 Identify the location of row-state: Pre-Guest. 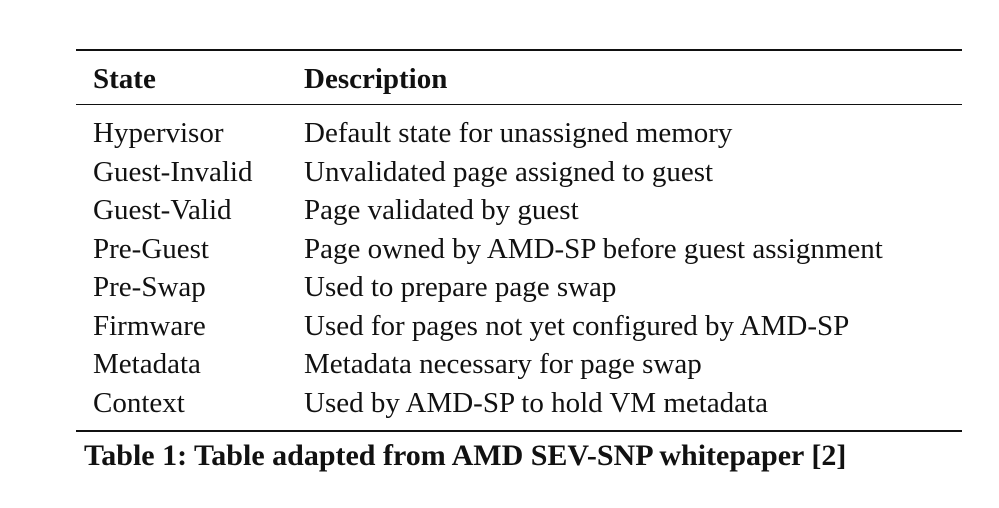
(151, 248).